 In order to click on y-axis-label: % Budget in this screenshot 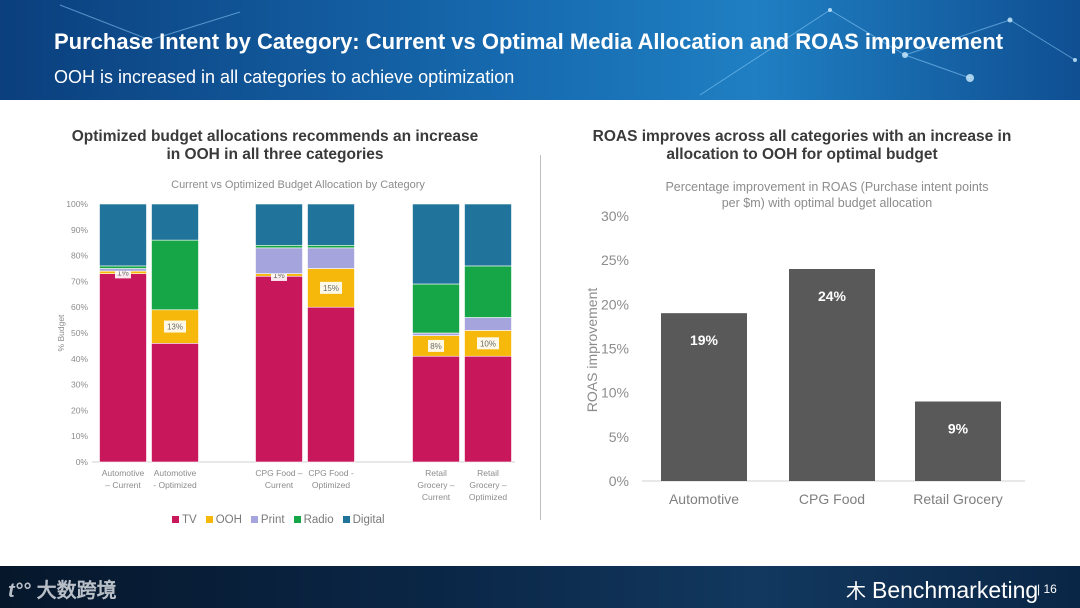, I will do `click(61, 332)`.